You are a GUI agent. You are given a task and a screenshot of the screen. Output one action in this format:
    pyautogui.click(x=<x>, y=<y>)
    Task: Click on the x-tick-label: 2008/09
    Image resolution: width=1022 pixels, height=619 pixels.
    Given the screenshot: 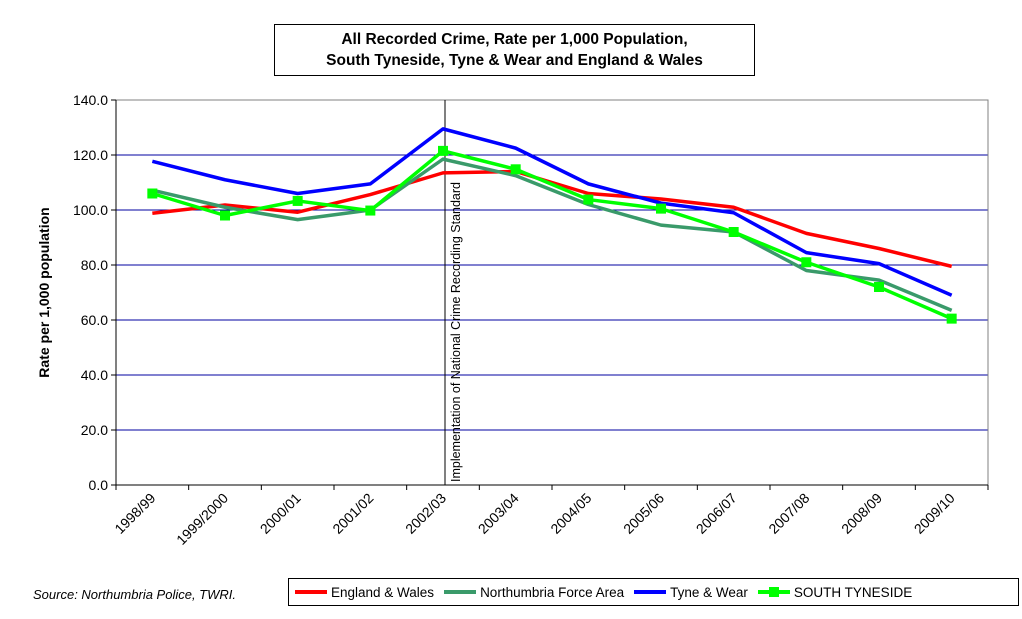 What is the action you would take?
    pyautogui.click(x=861, y=513)
    